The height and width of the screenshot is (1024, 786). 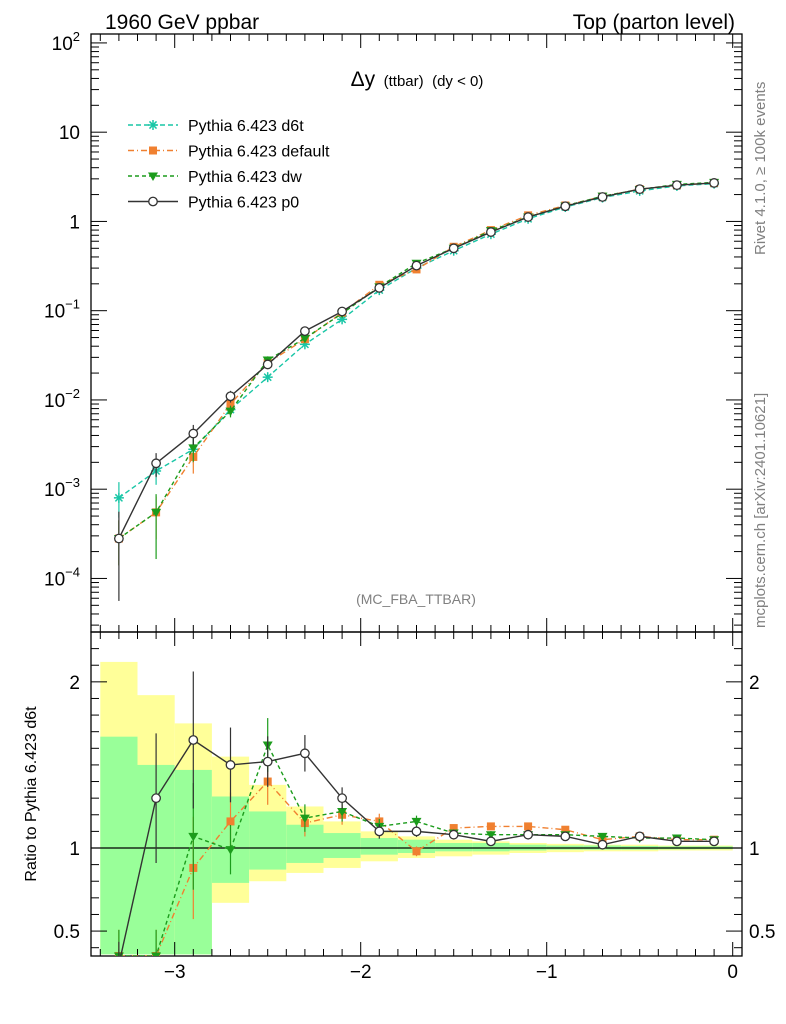 I want to click on y-tick-label-main: 10, so click(x=69, y=133).